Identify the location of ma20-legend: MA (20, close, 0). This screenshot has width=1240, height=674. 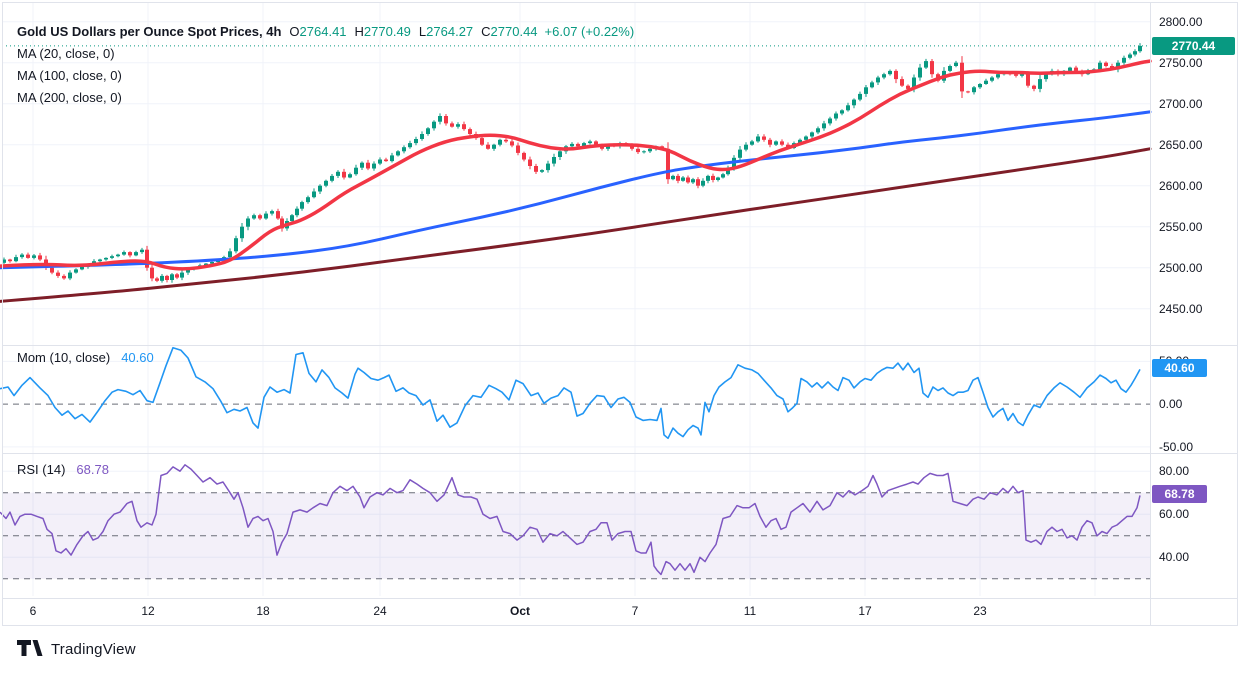
(66, 53).